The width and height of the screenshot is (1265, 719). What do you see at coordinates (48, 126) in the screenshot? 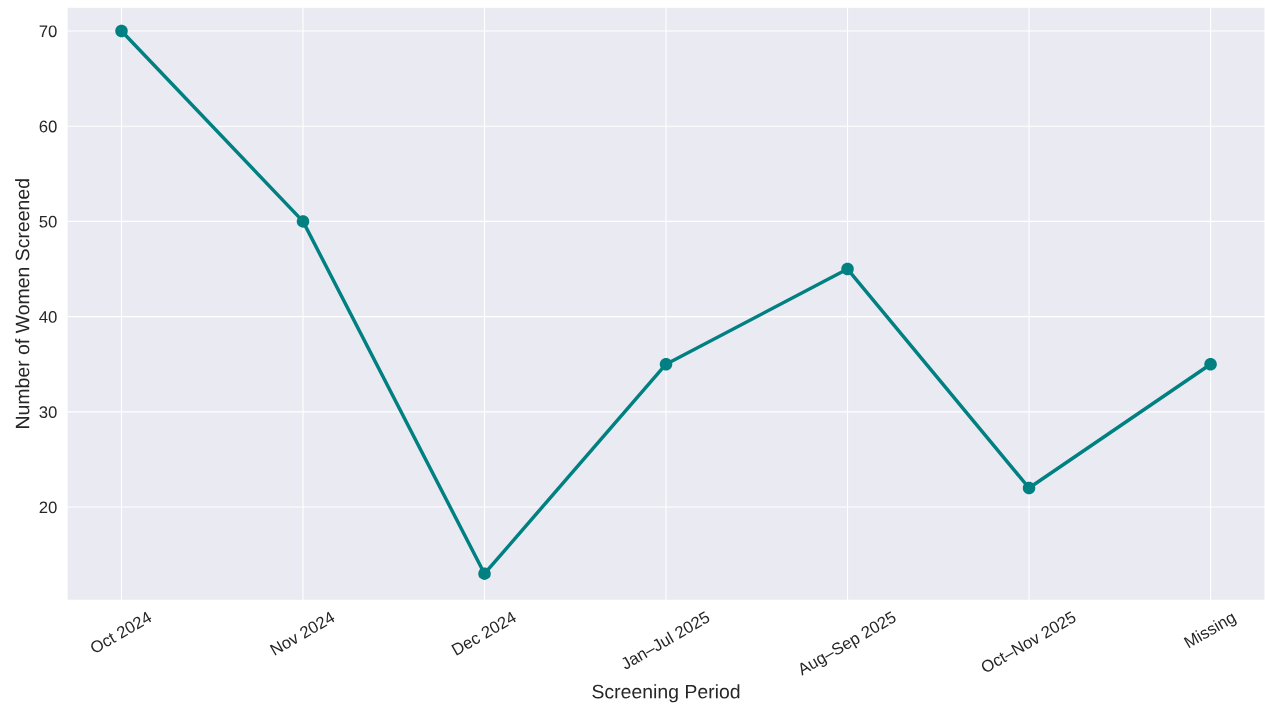
I see `y-tick-label: 60` at bounding box center [48, 126].